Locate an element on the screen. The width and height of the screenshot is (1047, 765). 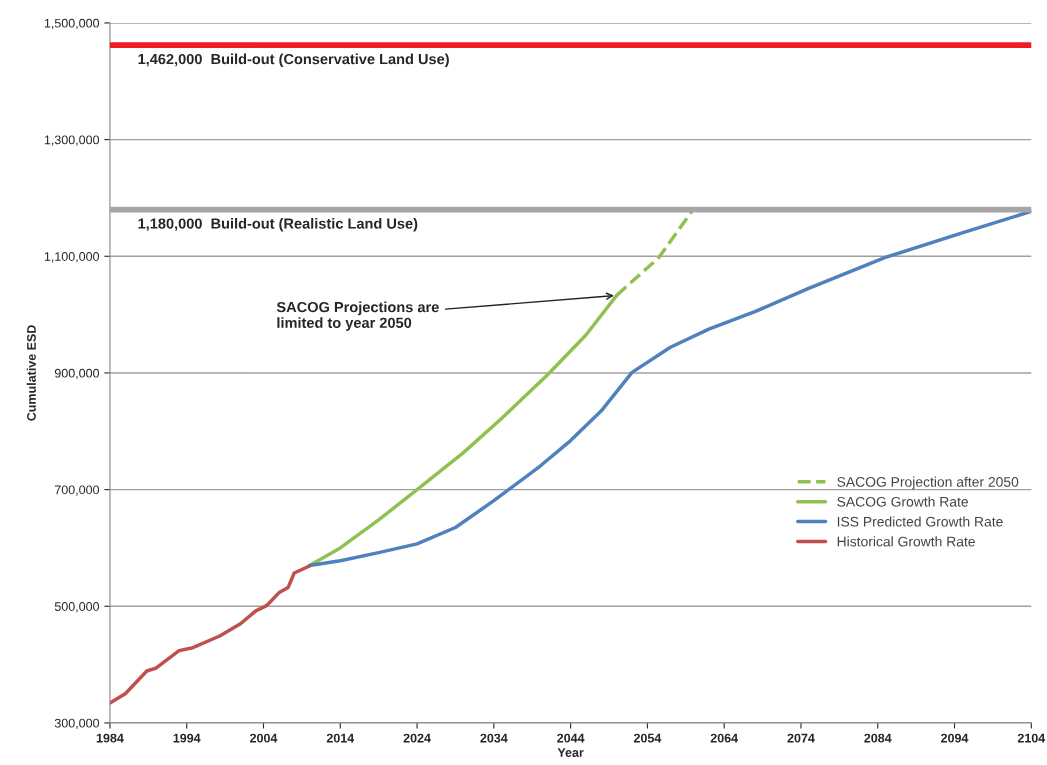
x-tick-label: 2104 is located at coordinates (1031, 738).